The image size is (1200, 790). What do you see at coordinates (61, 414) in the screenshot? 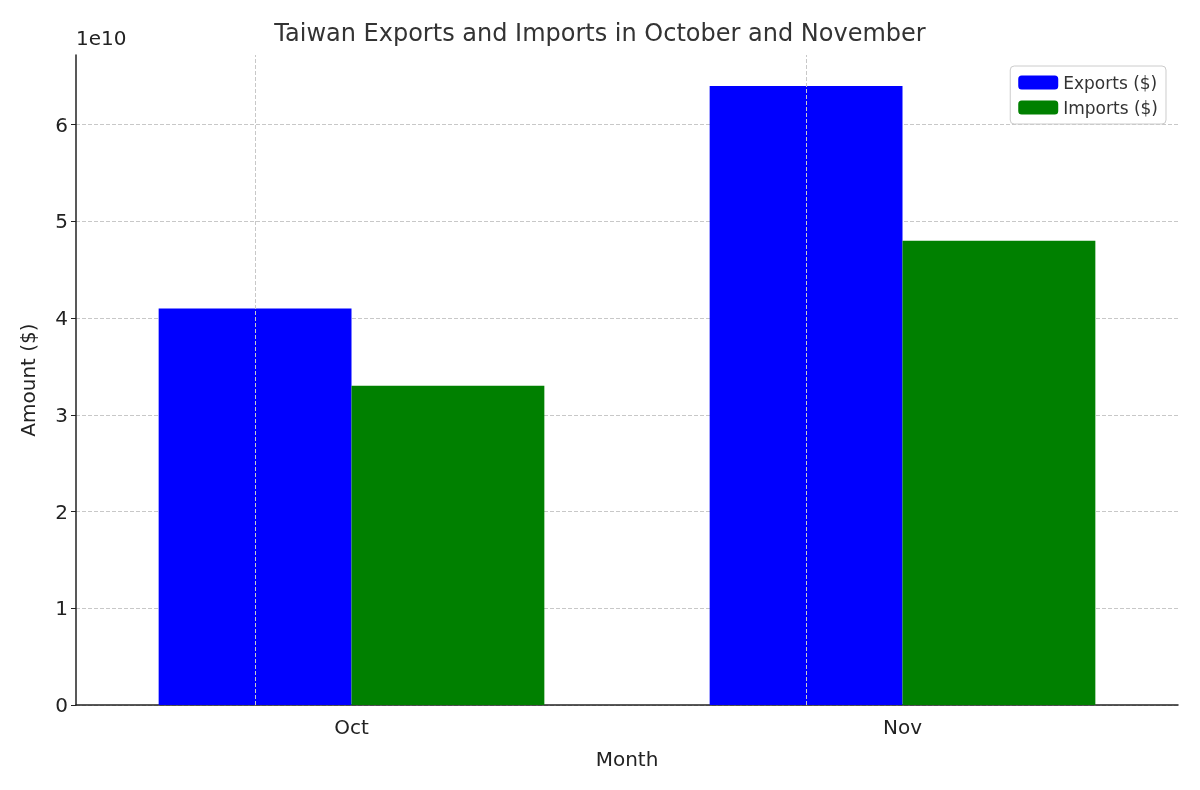
I see `y-tick-label: 3` at bounding box center [61, 414].